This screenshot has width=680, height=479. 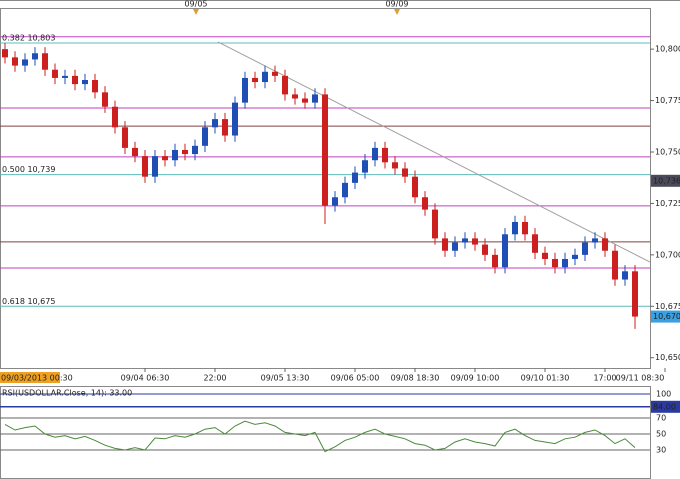 I want to click on rsi-tick-label: 100, so click(x=663, y=394).